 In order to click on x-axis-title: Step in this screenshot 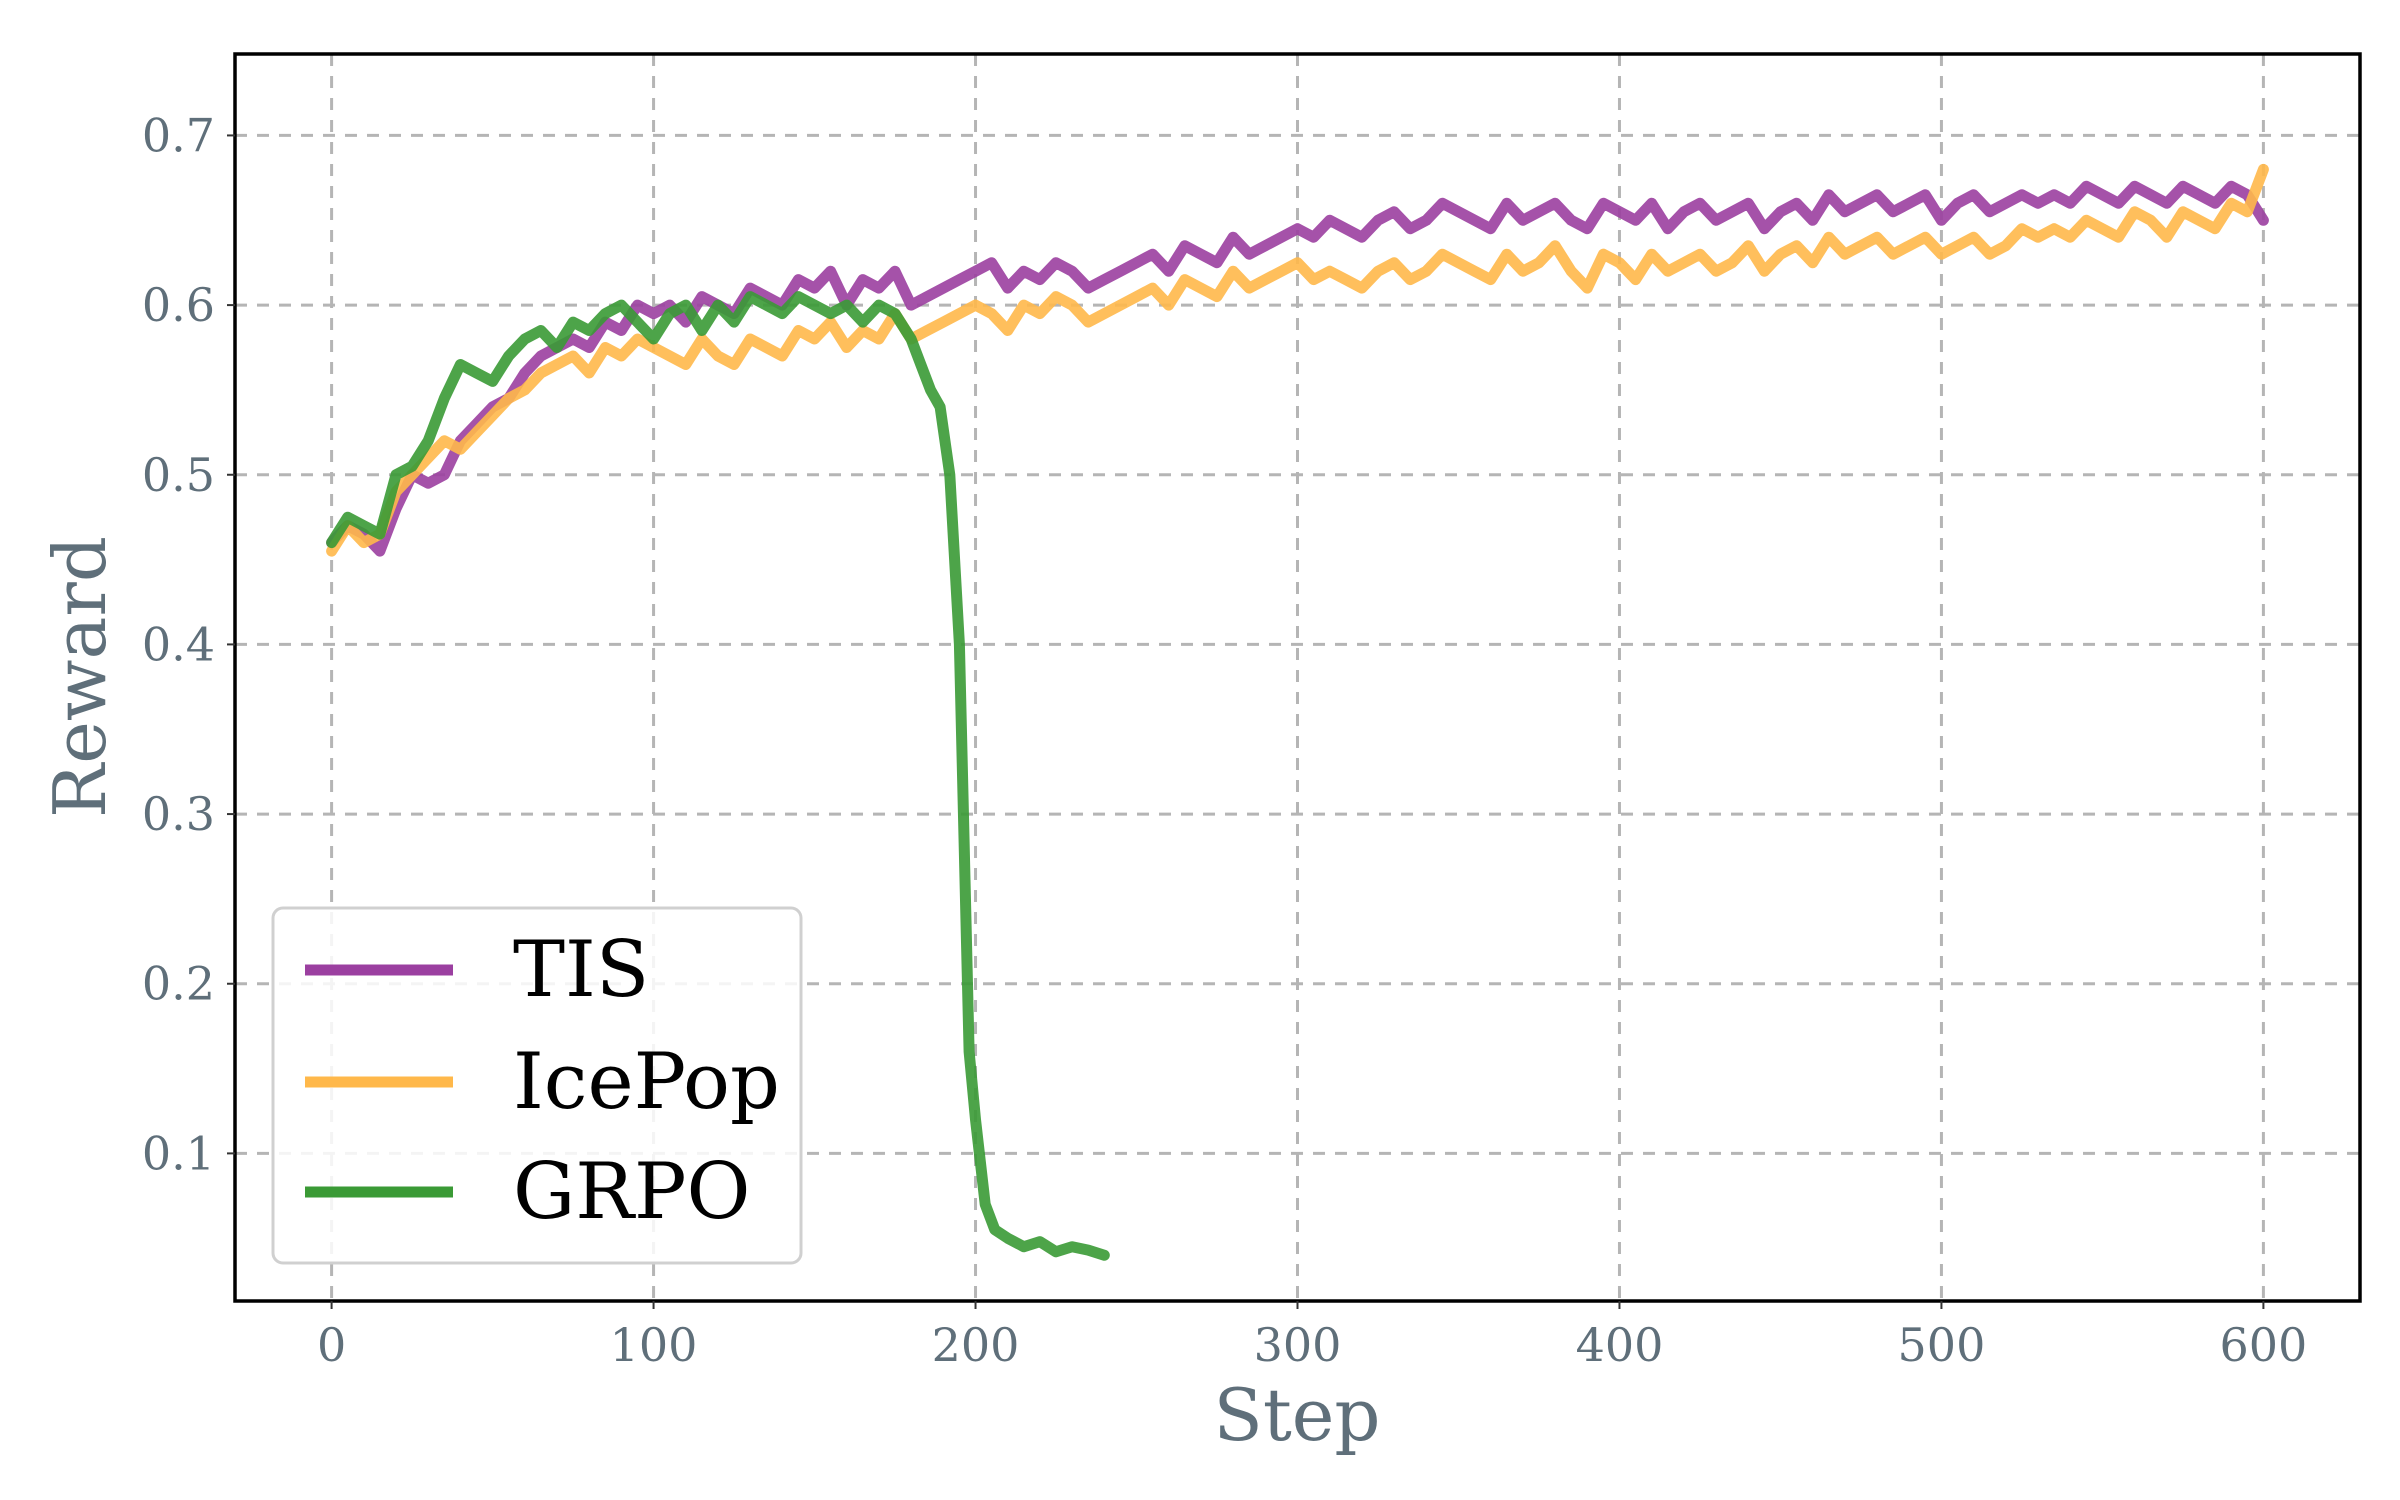, I will do `click(1297, 1415)`.